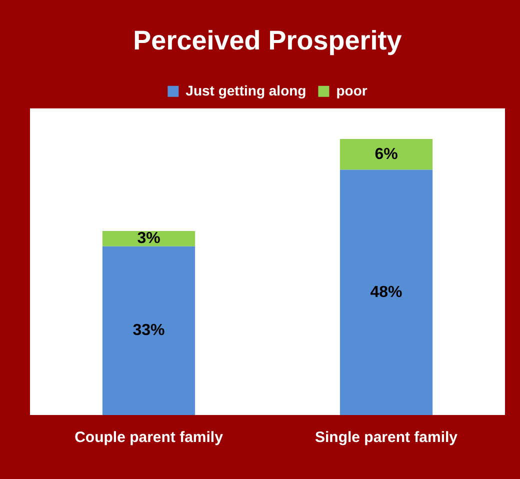  What do you see at coordinates (386, 437) in the screenshot?
I see `x-tick-label: Single parent family` at bounding box center [386, 437].